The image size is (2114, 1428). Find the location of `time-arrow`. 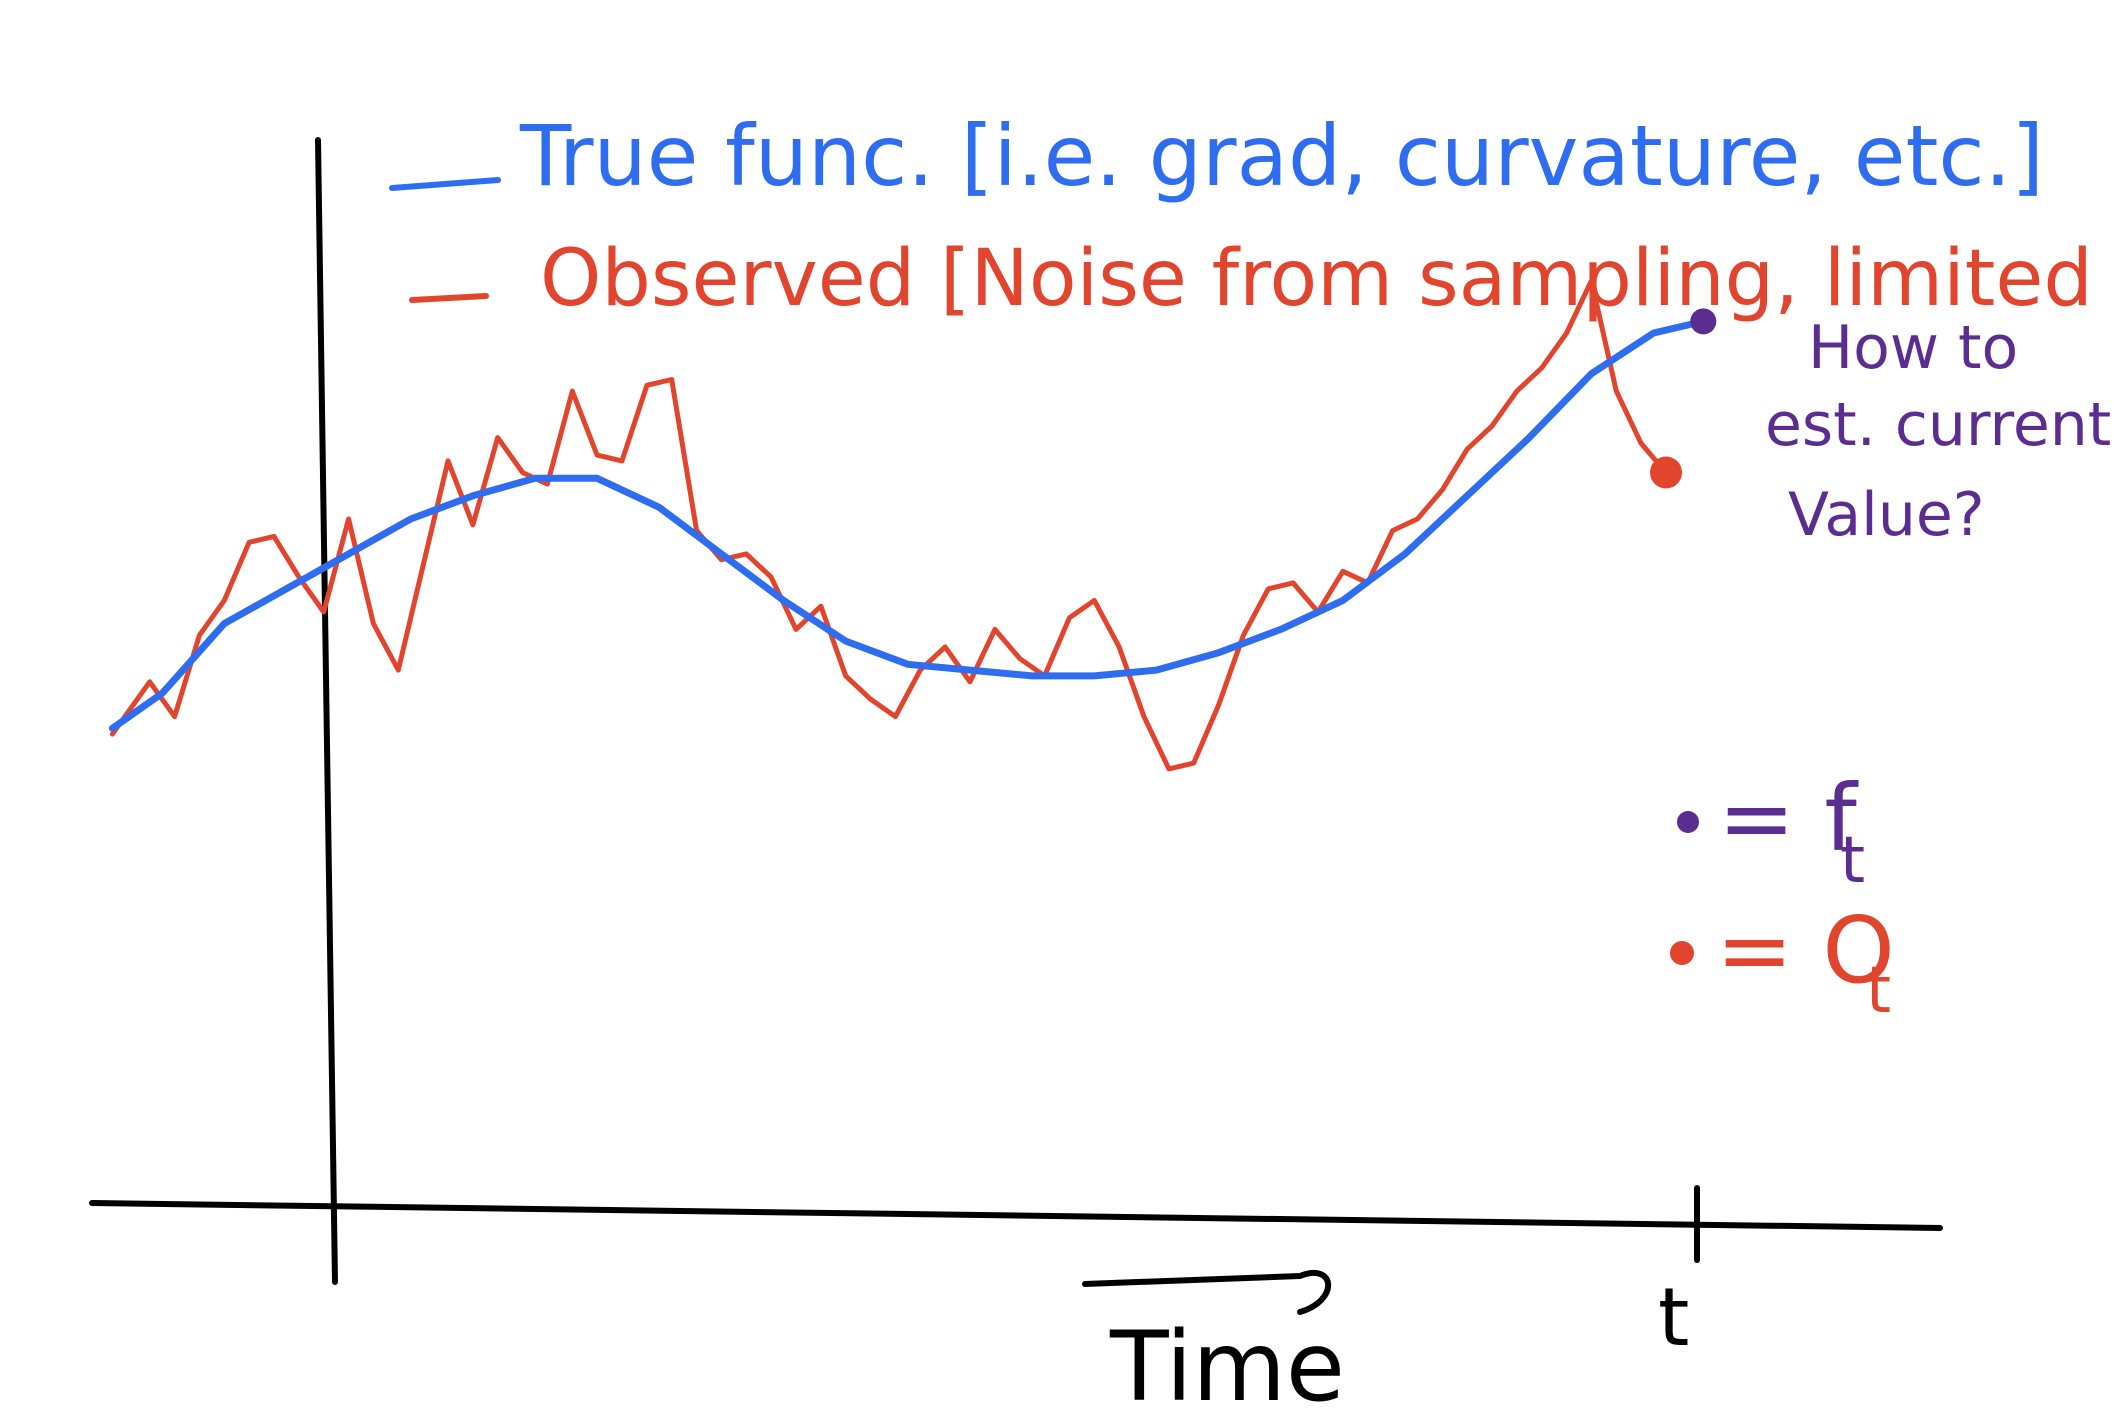

time-arrow is located at coordinates (1207, 1292).